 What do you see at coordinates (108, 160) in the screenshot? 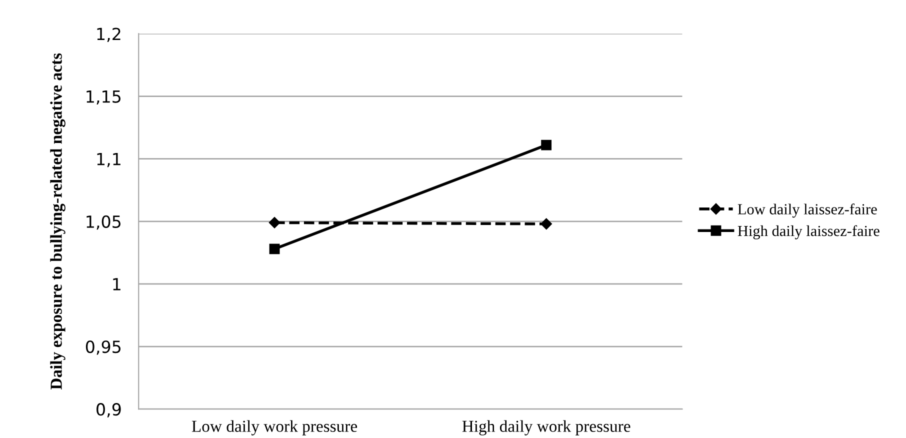
I see `y-tick-label: 1,1` at bounding box center [108, 160].